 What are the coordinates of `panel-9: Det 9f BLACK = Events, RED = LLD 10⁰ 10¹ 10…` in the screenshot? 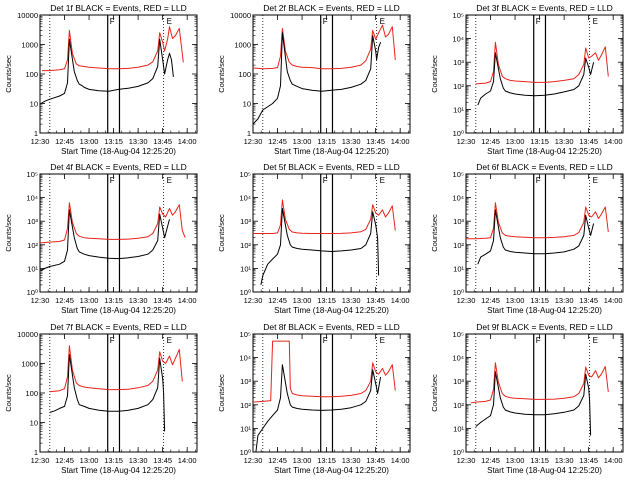 It's located at (527, 398).